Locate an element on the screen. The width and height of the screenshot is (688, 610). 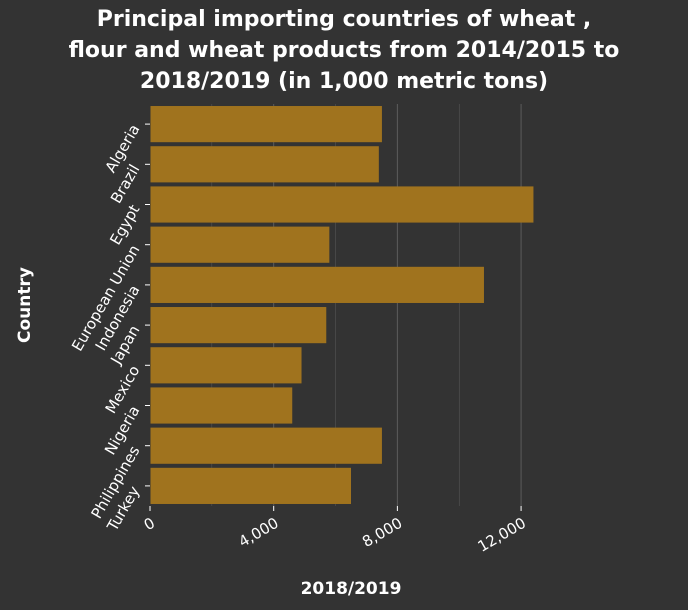
x-tick-label: 0 is located at coordinates (149, 524).